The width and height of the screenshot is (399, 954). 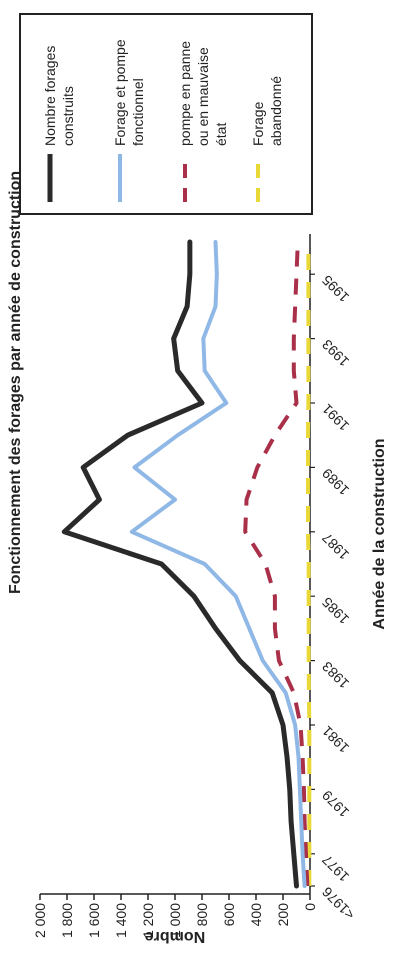 I want to click on y-tick-label: 2 000, so click(x=40, y=920).